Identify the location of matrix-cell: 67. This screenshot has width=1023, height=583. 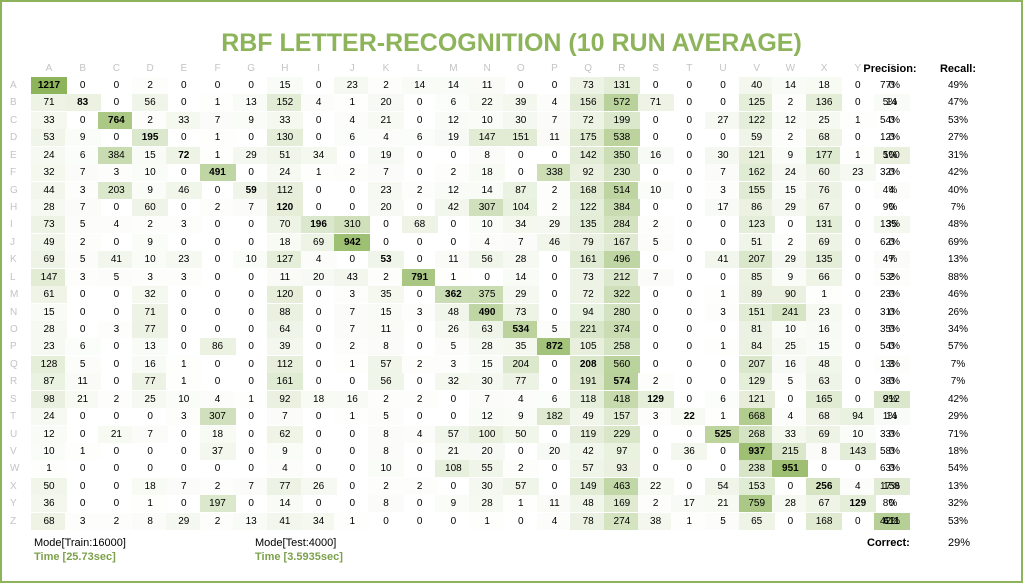
(824, 504).